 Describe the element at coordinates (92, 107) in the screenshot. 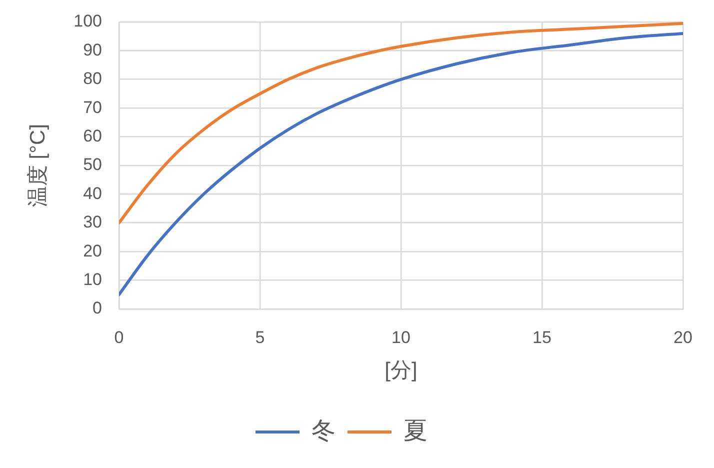

I see `y-tick-label: 70` at that location.